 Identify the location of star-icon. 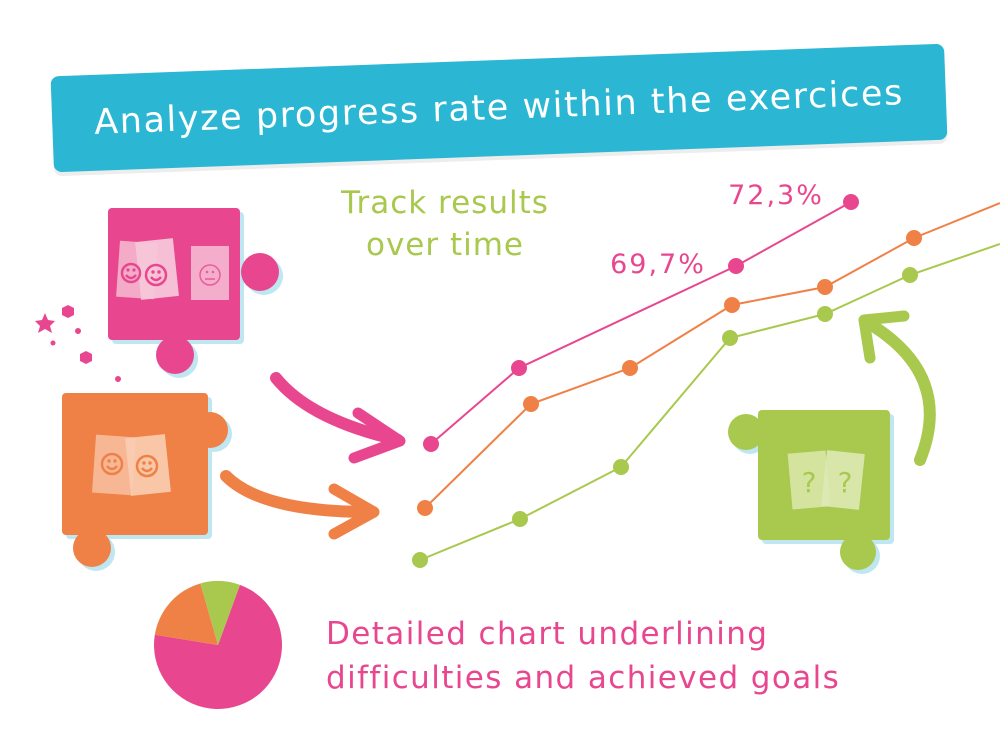
(45, 323).